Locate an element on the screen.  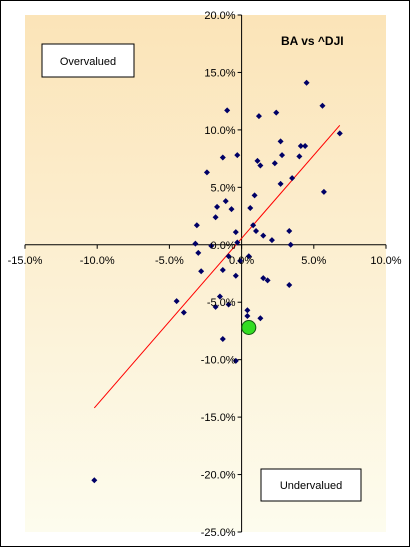
overvalued-label: Overvalued is located at coordinates (88, 62).